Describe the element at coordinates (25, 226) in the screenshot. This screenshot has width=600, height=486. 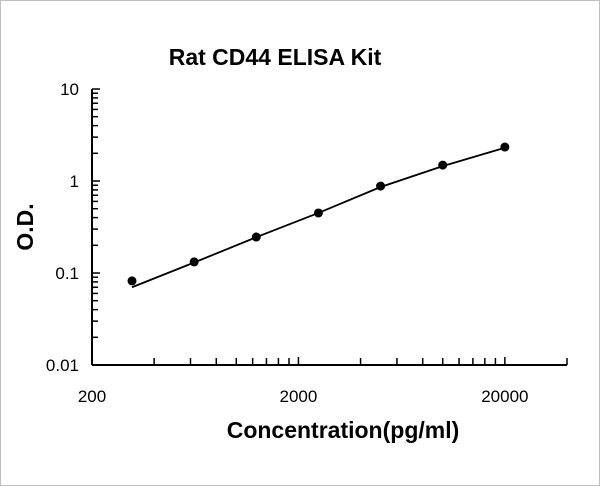
I see `y-axis-label: O.D.` at that location.